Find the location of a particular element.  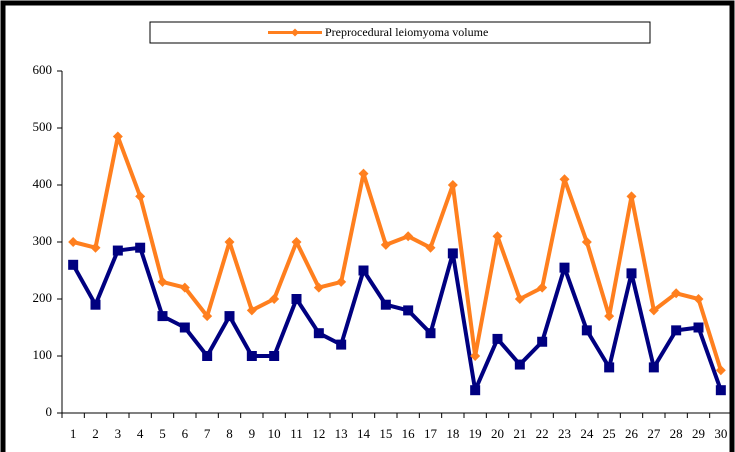

x-tick-label: 20 is located at coordinates (497, 433).